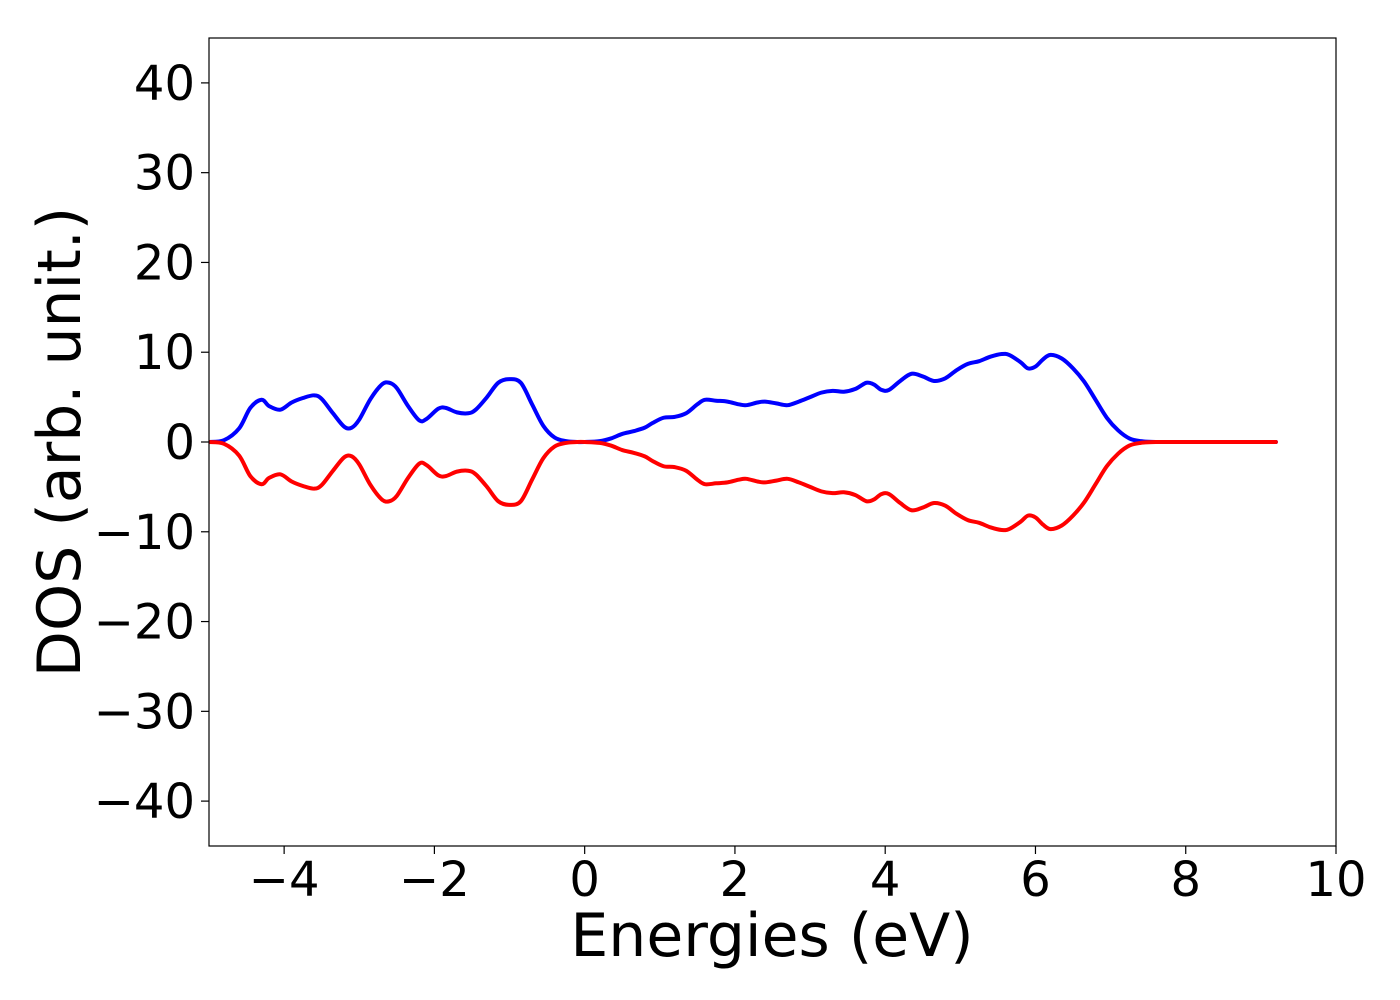 The width and height of the screenshot is (1400, 1000). I want to click on x-tick-label: −4, so click(284, 880).